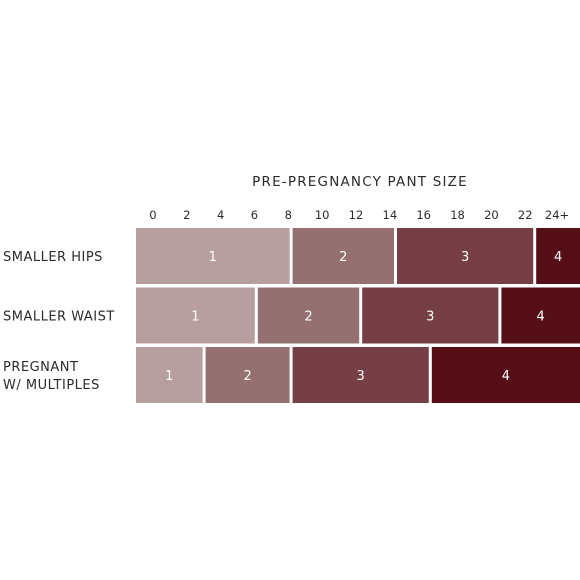  What do you see at coordinates (557, 215) in the screenshot?
I see `x-tick-label: 24+` at bounding box center [557, 215].